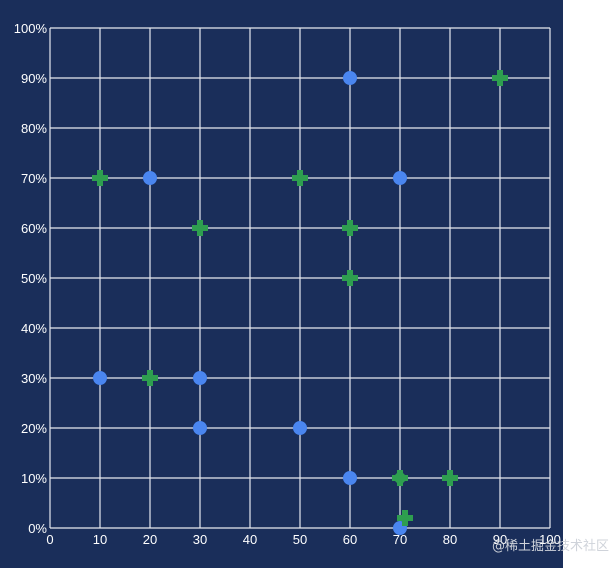 The image size is (615, 568). What do you see at coordinates (34, 78) in the screenshot?
I see `y-tick-label: 90%` at bounding box center [34, 78].